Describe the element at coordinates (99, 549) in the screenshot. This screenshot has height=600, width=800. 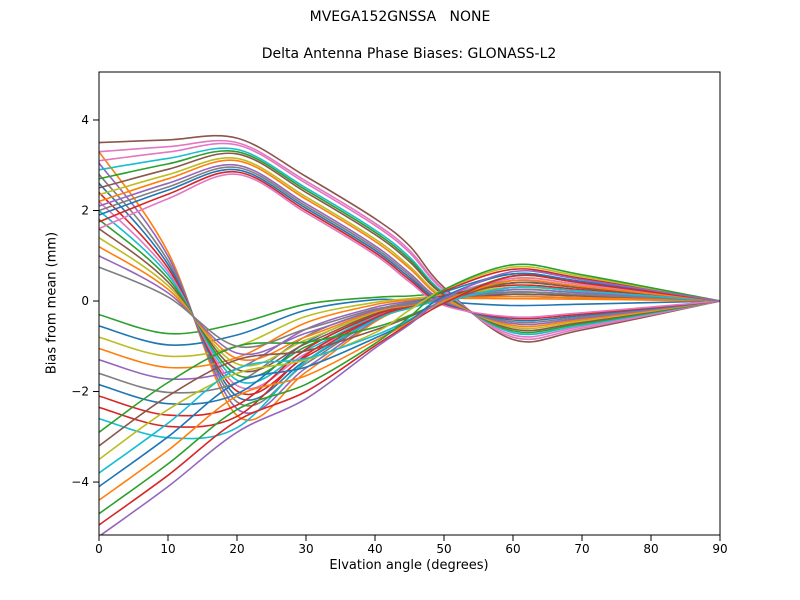
I see `x-tick-label: 0` at that location.